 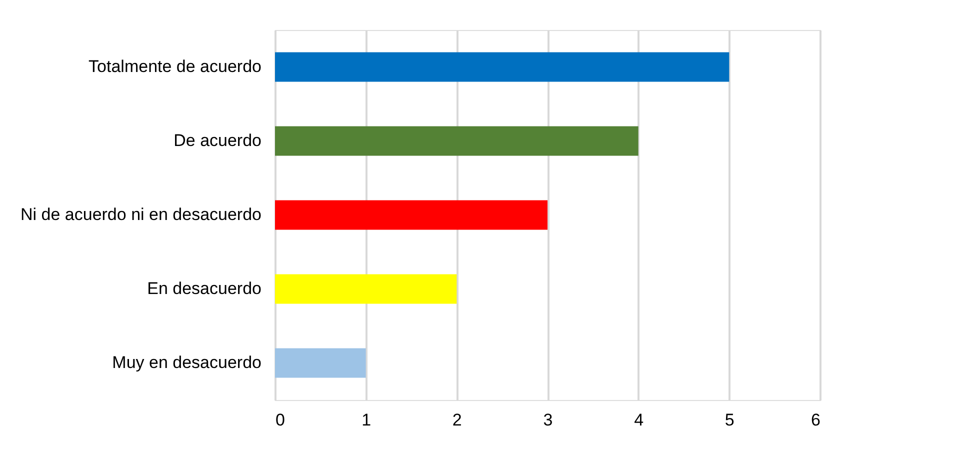 What do you see at coordinates (280, 420) in the screenshot?
I see `x-tick-label: 0` at bounding box center [280, 420].